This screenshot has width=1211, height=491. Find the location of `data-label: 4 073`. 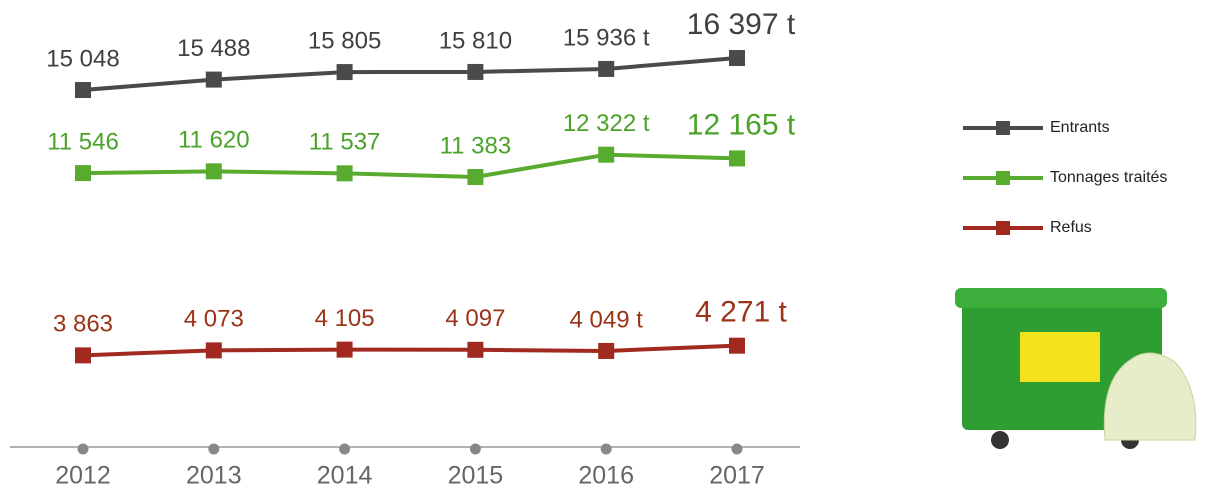

data-label: 4 073 is located at coordinates (214, 319).